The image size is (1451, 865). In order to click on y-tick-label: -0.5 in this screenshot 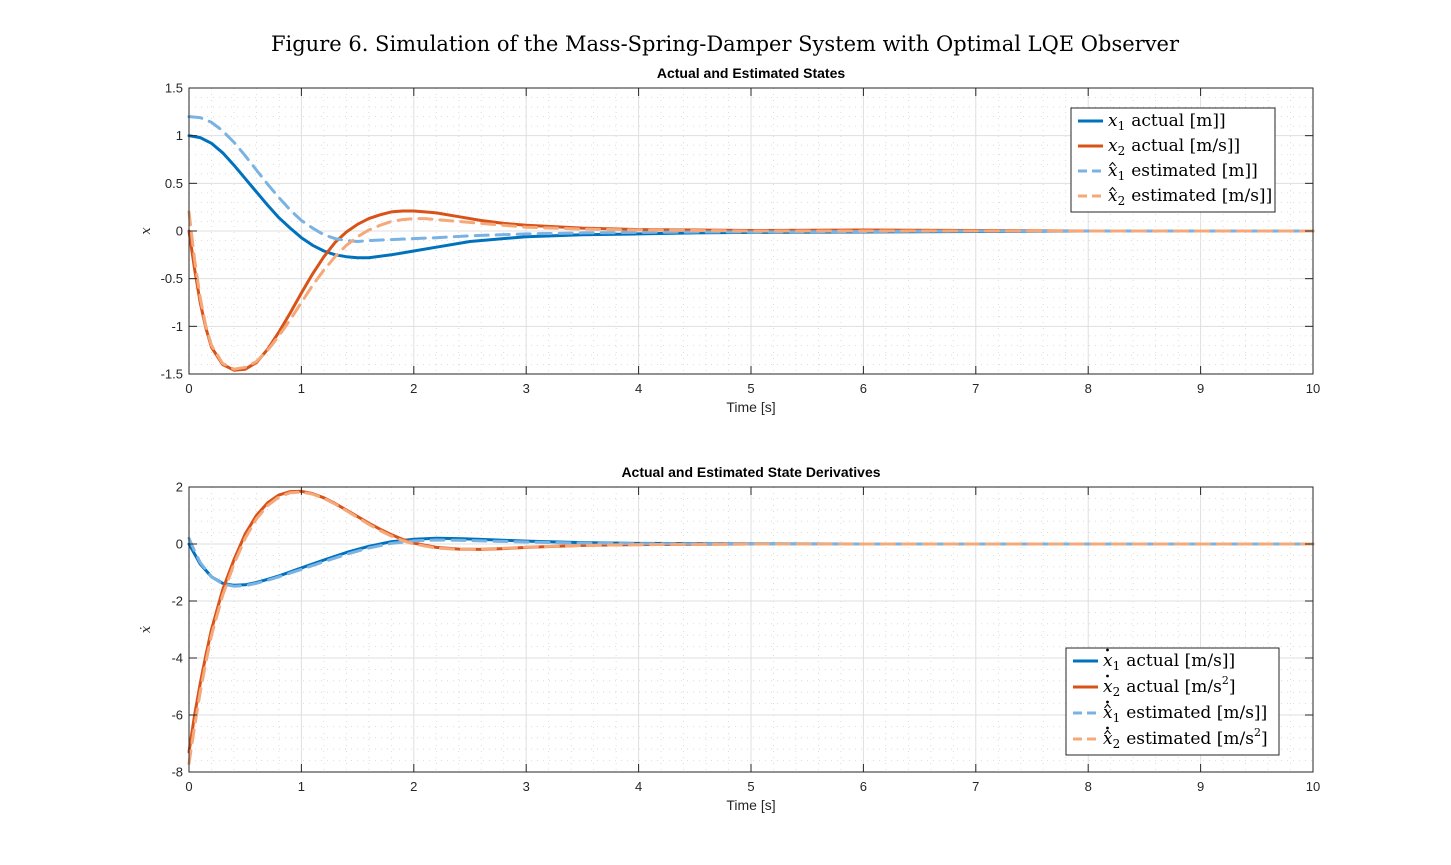, I will do `click(172, 278)`.